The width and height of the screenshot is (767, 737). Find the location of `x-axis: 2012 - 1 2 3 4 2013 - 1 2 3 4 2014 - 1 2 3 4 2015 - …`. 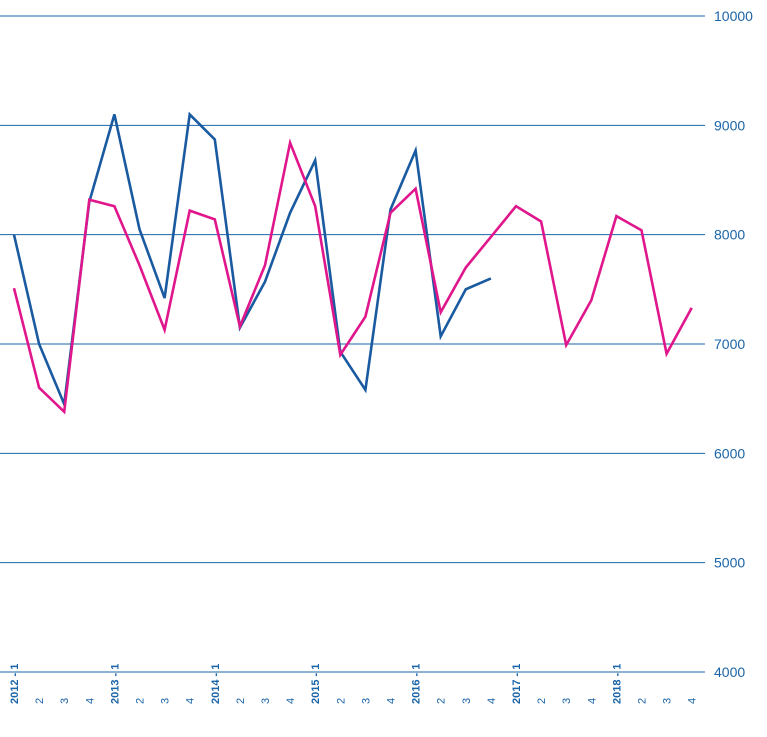

x-axis: 2012 - 1 2 3 4 2013 - 1 2 3 4 2014 - 1 2 3 4 2015 - … is located at coordinates (354, 684).